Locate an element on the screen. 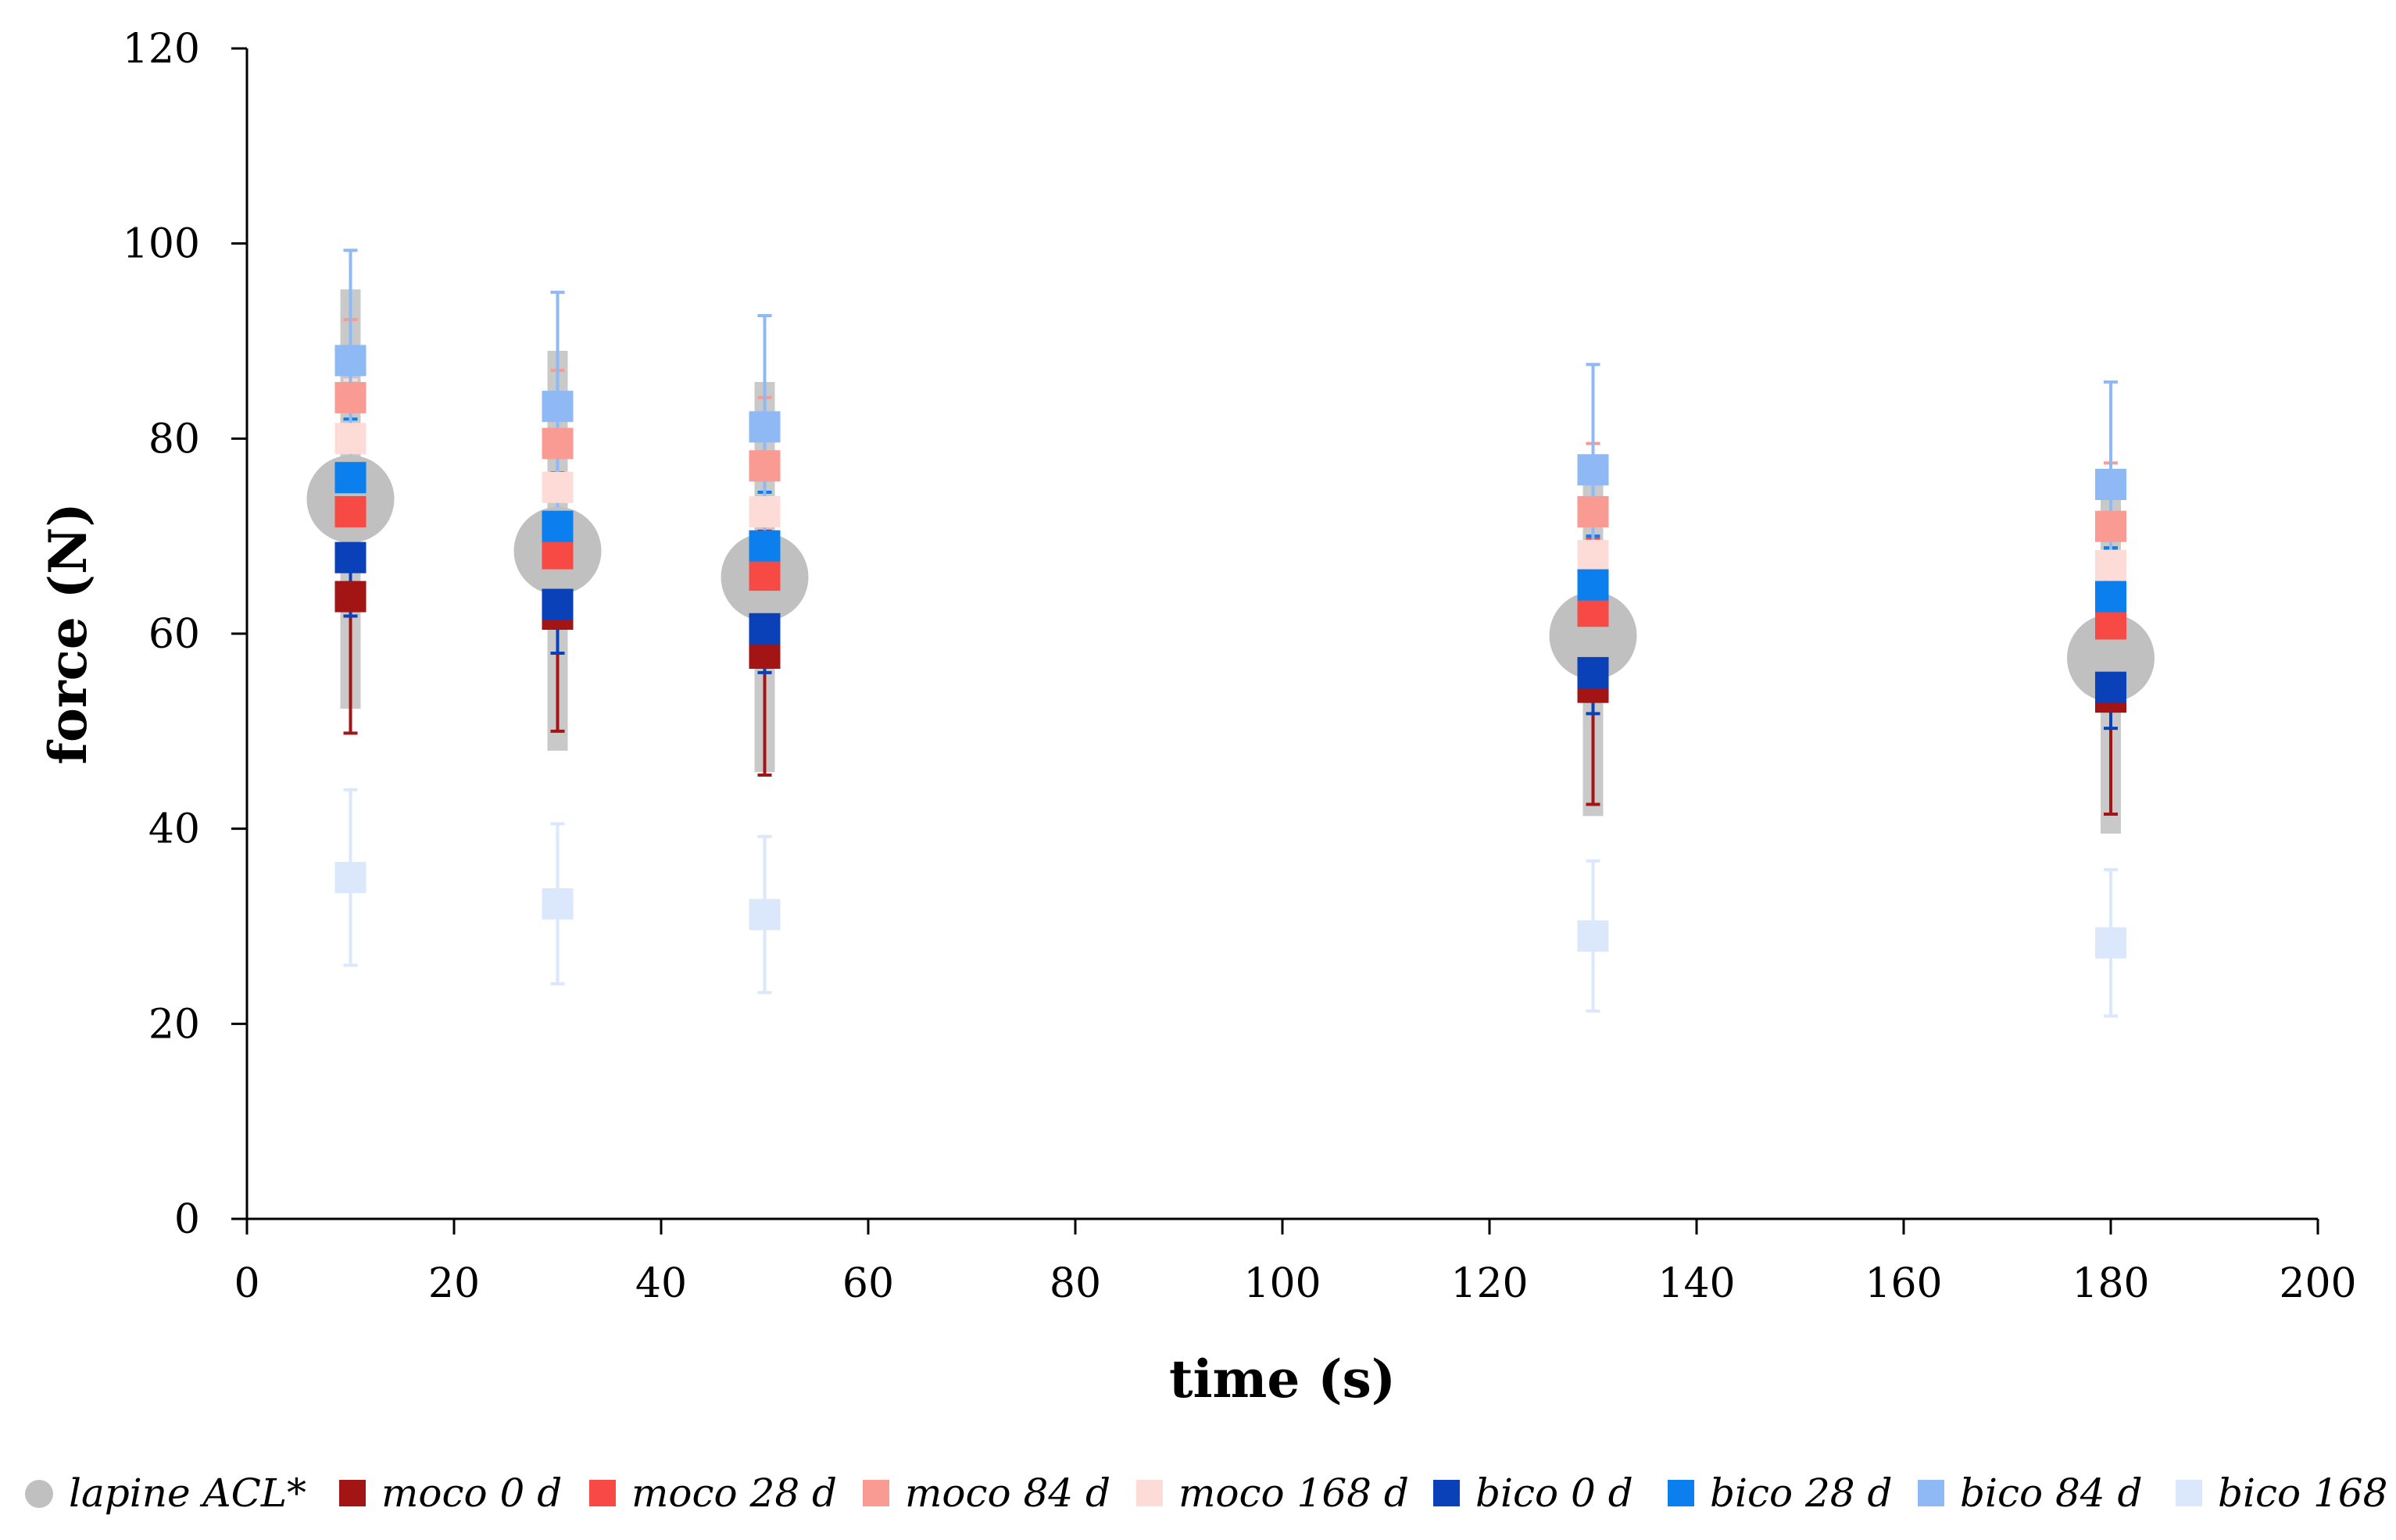 This screenshot has height=1540, width=2396. y-tick-label: 60 is located at coordinates (174, 634).